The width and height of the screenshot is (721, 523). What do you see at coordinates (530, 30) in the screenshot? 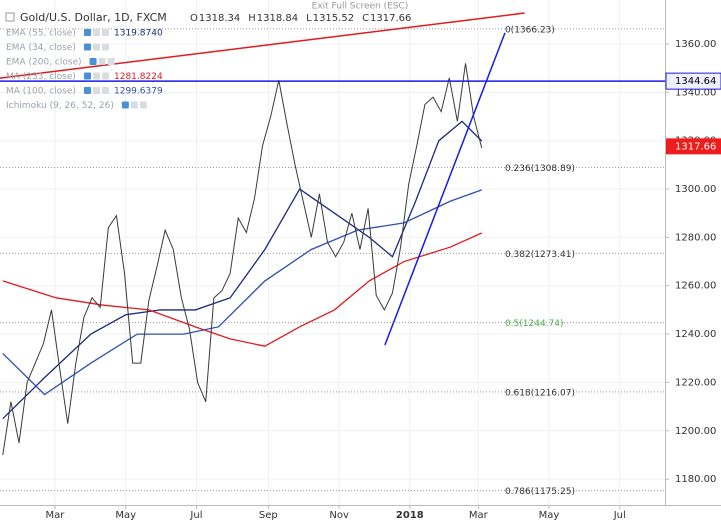
I see `fib-label: 0(1366.23)` at bounding box center [530, 30].